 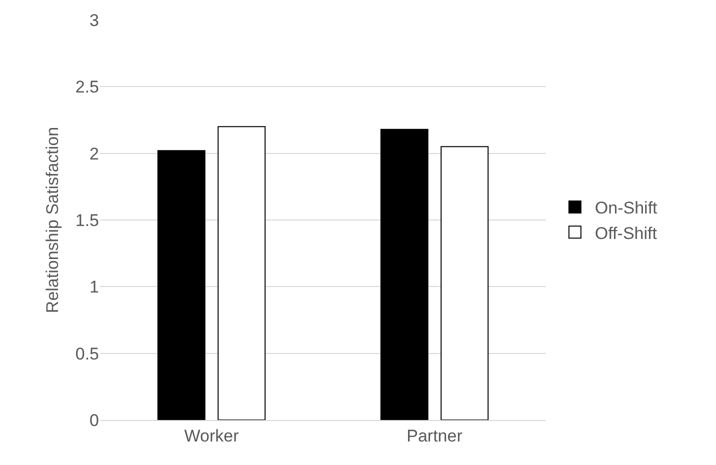 I want to click on y-tick-label: 0.5, so click(x=87, y=354).